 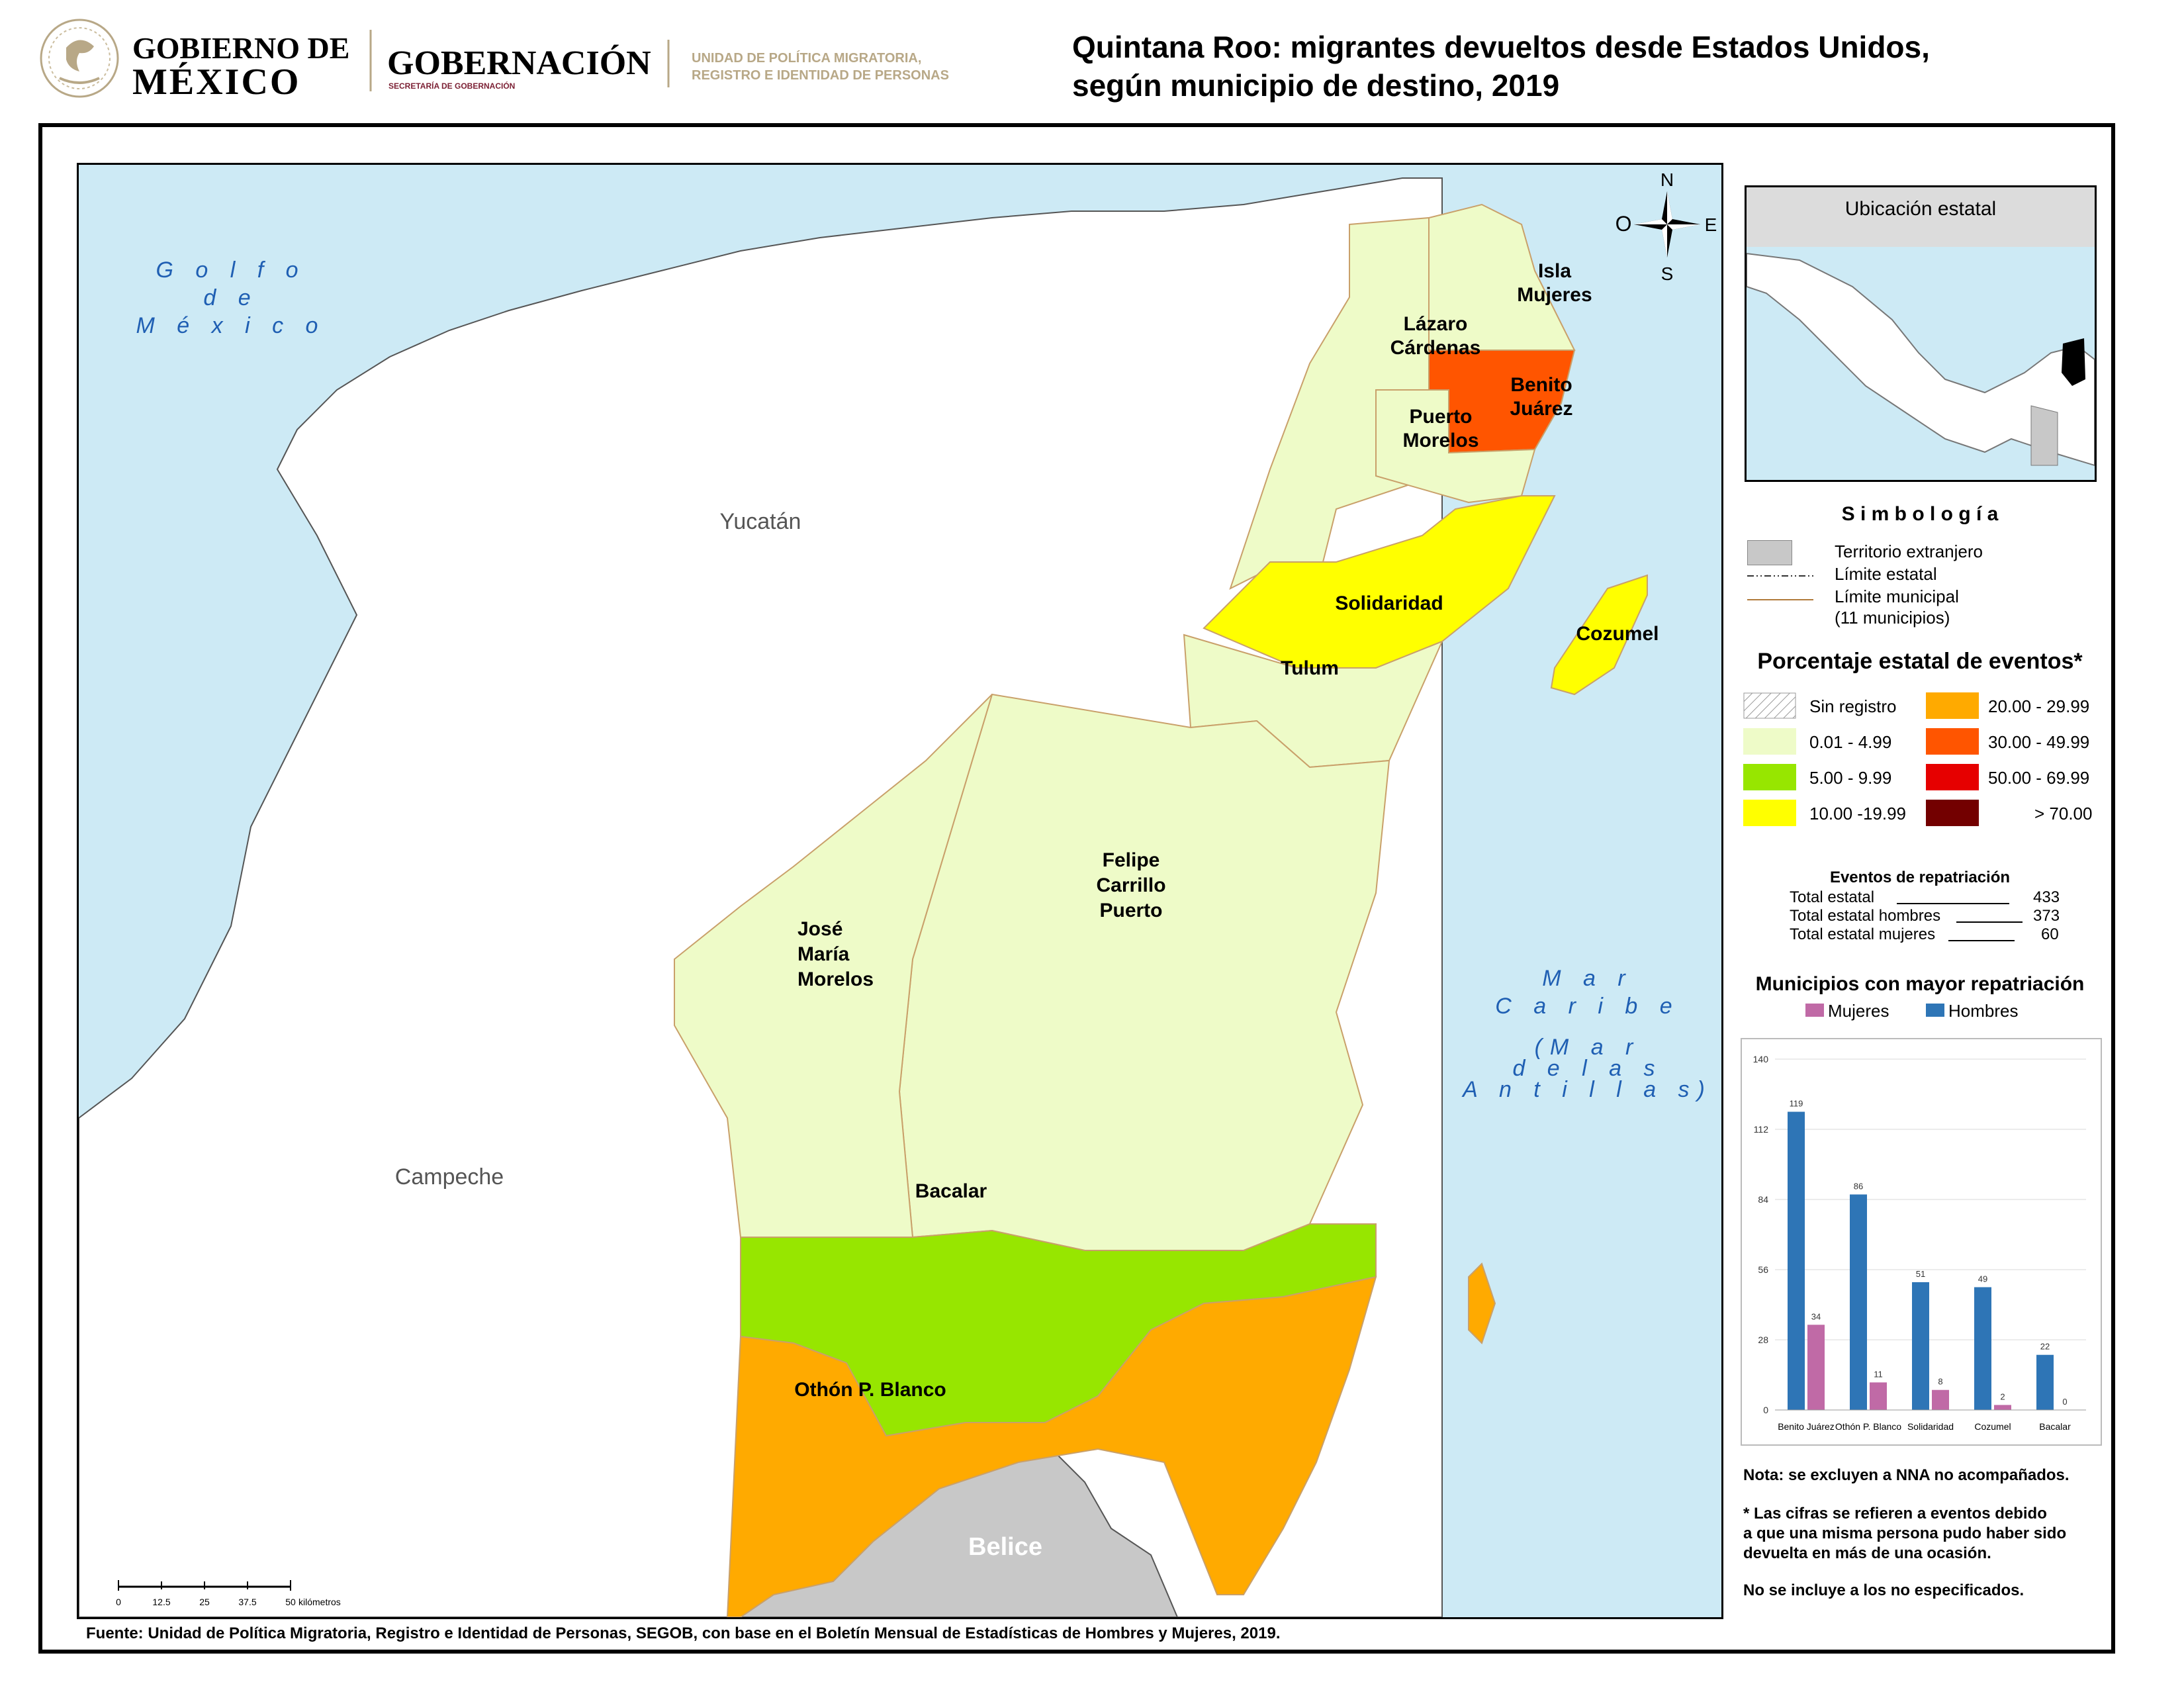 What do you see at coordinates (1851, 742) in the screenshot?
I see `pct-label-0-5: 0.01 - 4.99` at bounding box center [1851, 742].